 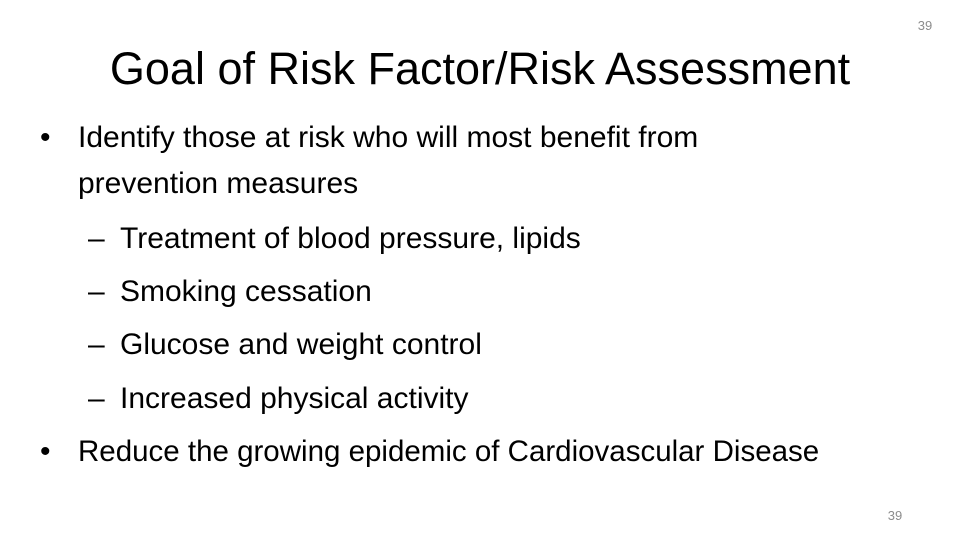 I want to click on slide-number-bottom: 39, so click(x=895, y=515).